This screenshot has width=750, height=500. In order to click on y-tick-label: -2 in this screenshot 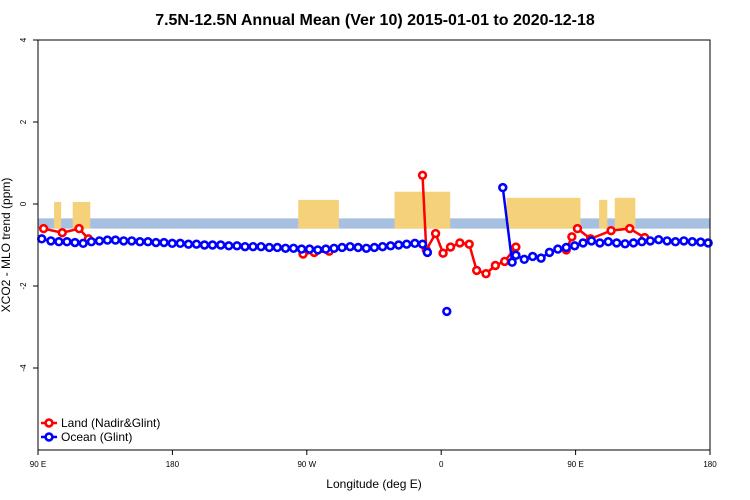, I will do `click(23, 286)`.